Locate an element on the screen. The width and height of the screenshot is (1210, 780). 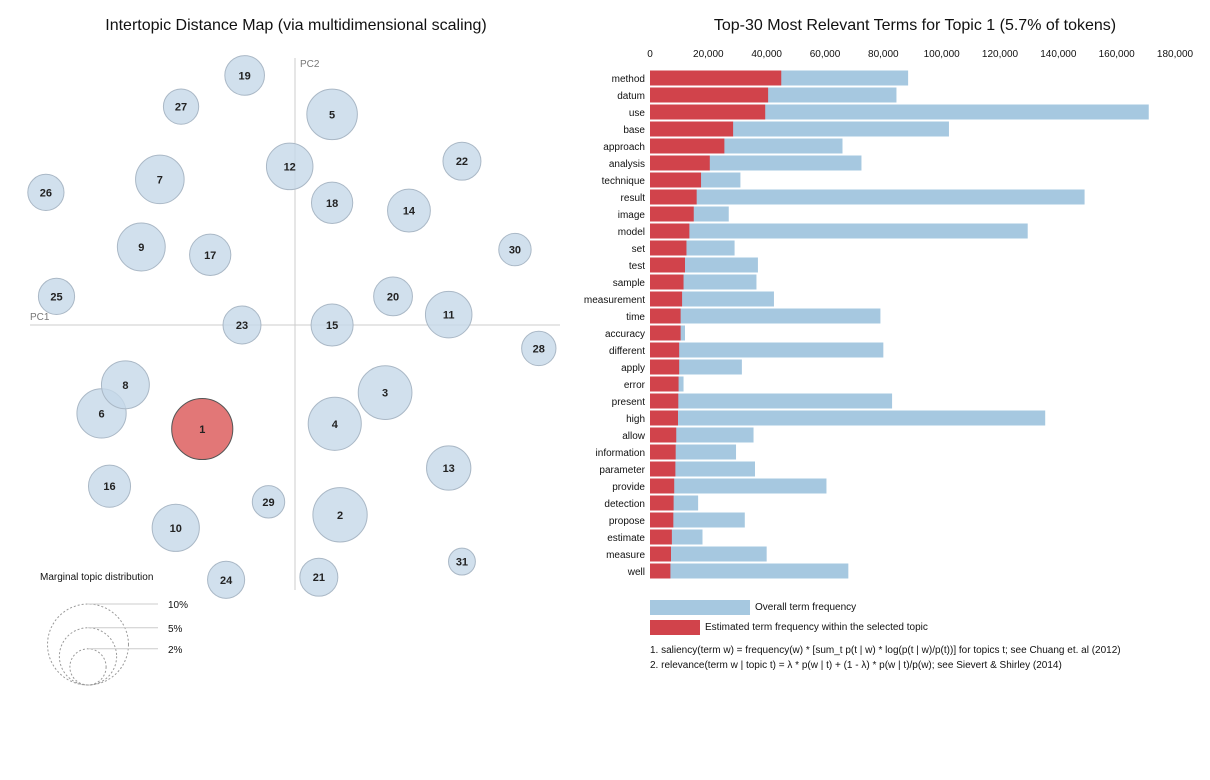
topic-bar-base is located at coordinates (692, 129).